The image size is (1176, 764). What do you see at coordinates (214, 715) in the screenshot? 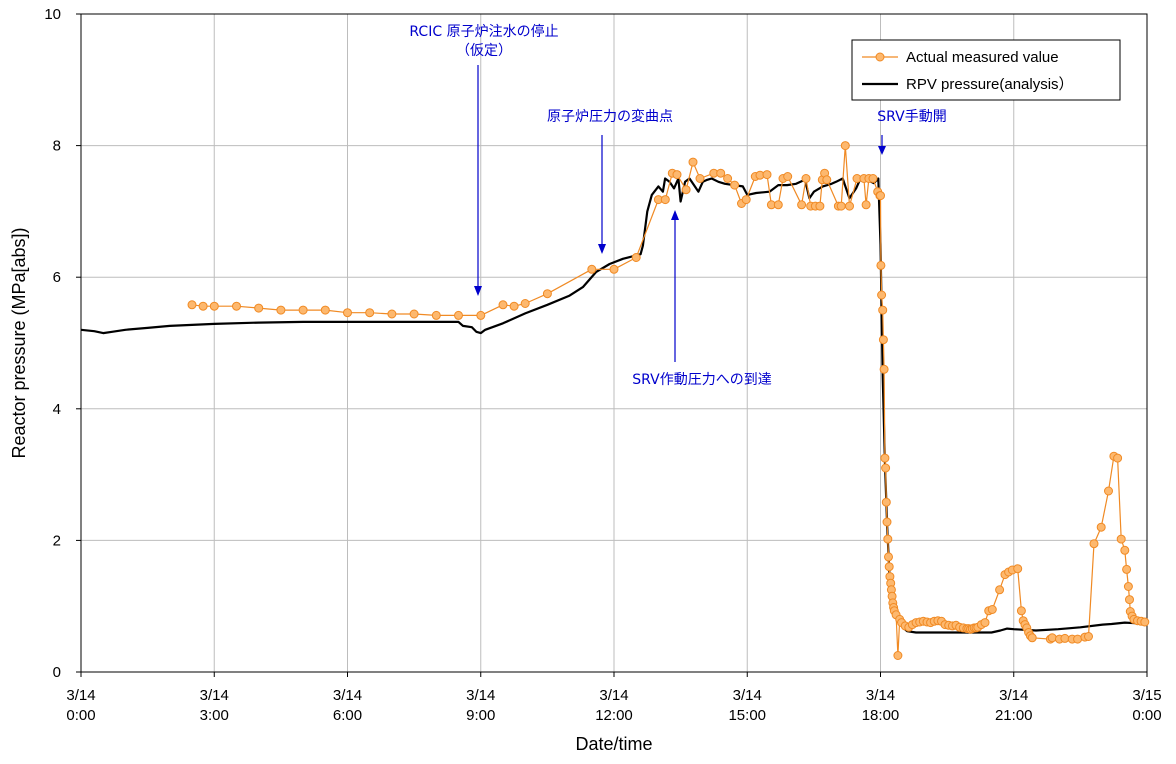
I see `x-tick-label-time: 3:00` at bounding box center [214, 715].